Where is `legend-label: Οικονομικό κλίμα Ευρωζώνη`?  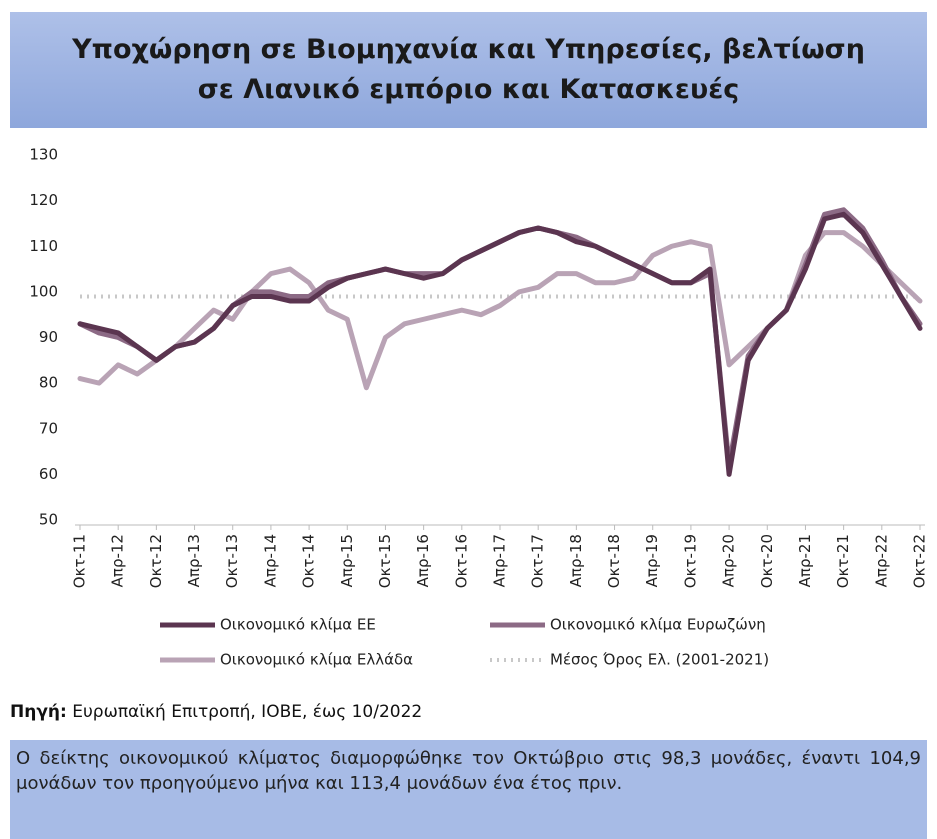
legend-label: Οικονομικό κλίμα Ευρωζώνη is located at coordinates (658, 625).